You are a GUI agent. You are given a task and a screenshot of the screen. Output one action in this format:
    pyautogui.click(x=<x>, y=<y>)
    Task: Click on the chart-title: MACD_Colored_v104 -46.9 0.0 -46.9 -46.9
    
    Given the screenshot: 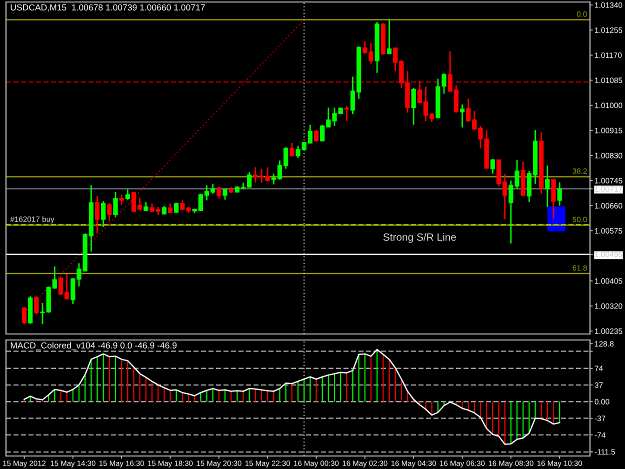 What is the action you would take?
    pyautogui.click(x=93, y=346)
    